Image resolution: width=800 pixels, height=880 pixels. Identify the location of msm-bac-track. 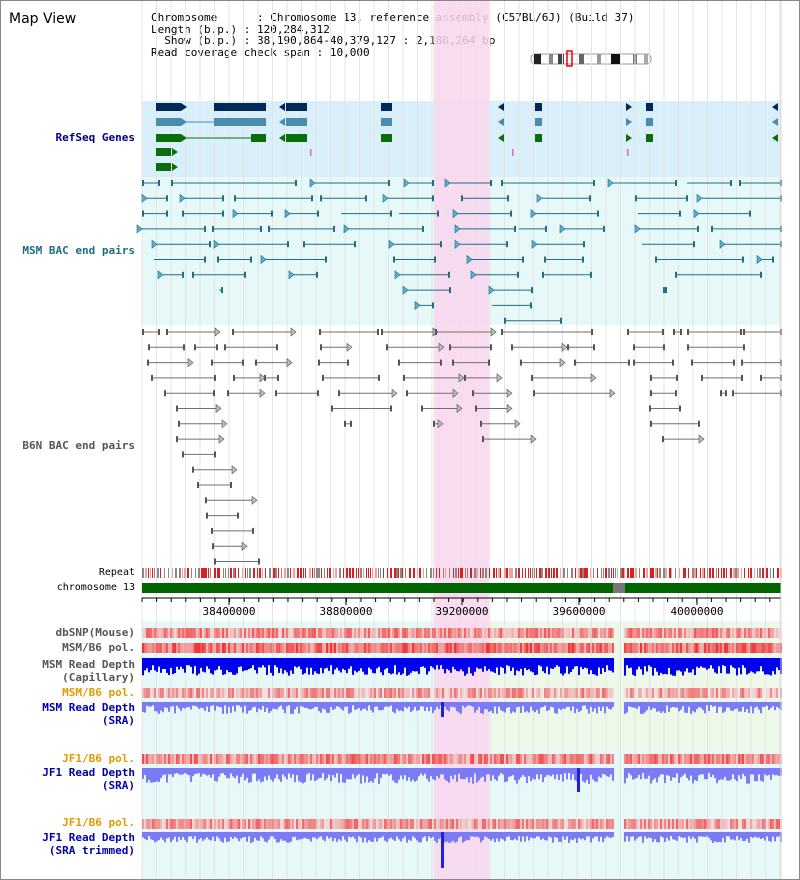
(459, 251).